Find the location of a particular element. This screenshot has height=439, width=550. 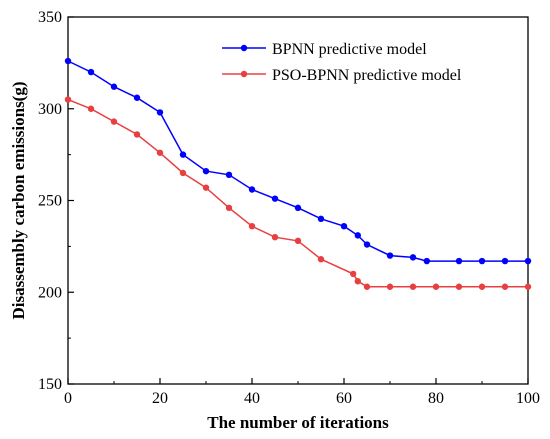

y-tick-label: 350 is located at coordinates (50, 17).